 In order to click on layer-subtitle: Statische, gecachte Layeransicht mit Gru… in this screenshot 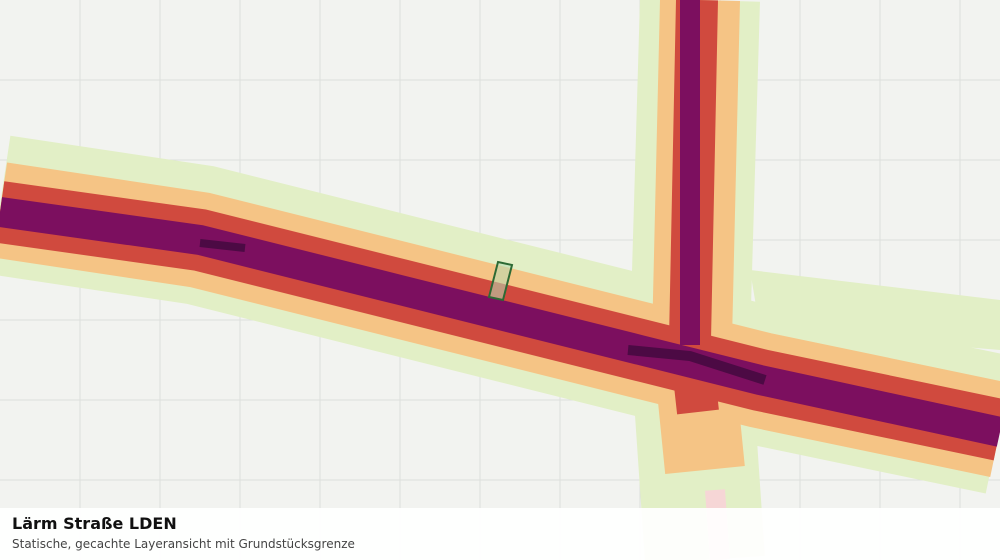, I will do `click(183, 544)`.